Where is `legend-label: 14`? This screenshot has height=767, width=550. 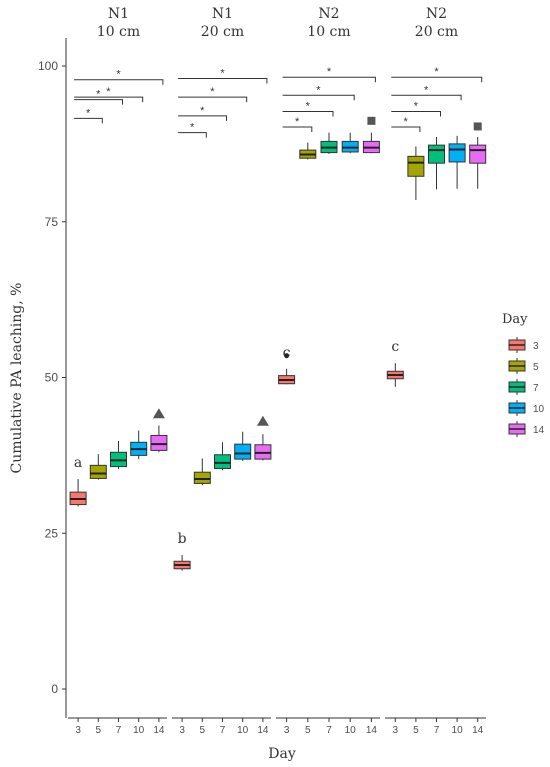 legend-label: 14 is located at coordinates (539, 430).